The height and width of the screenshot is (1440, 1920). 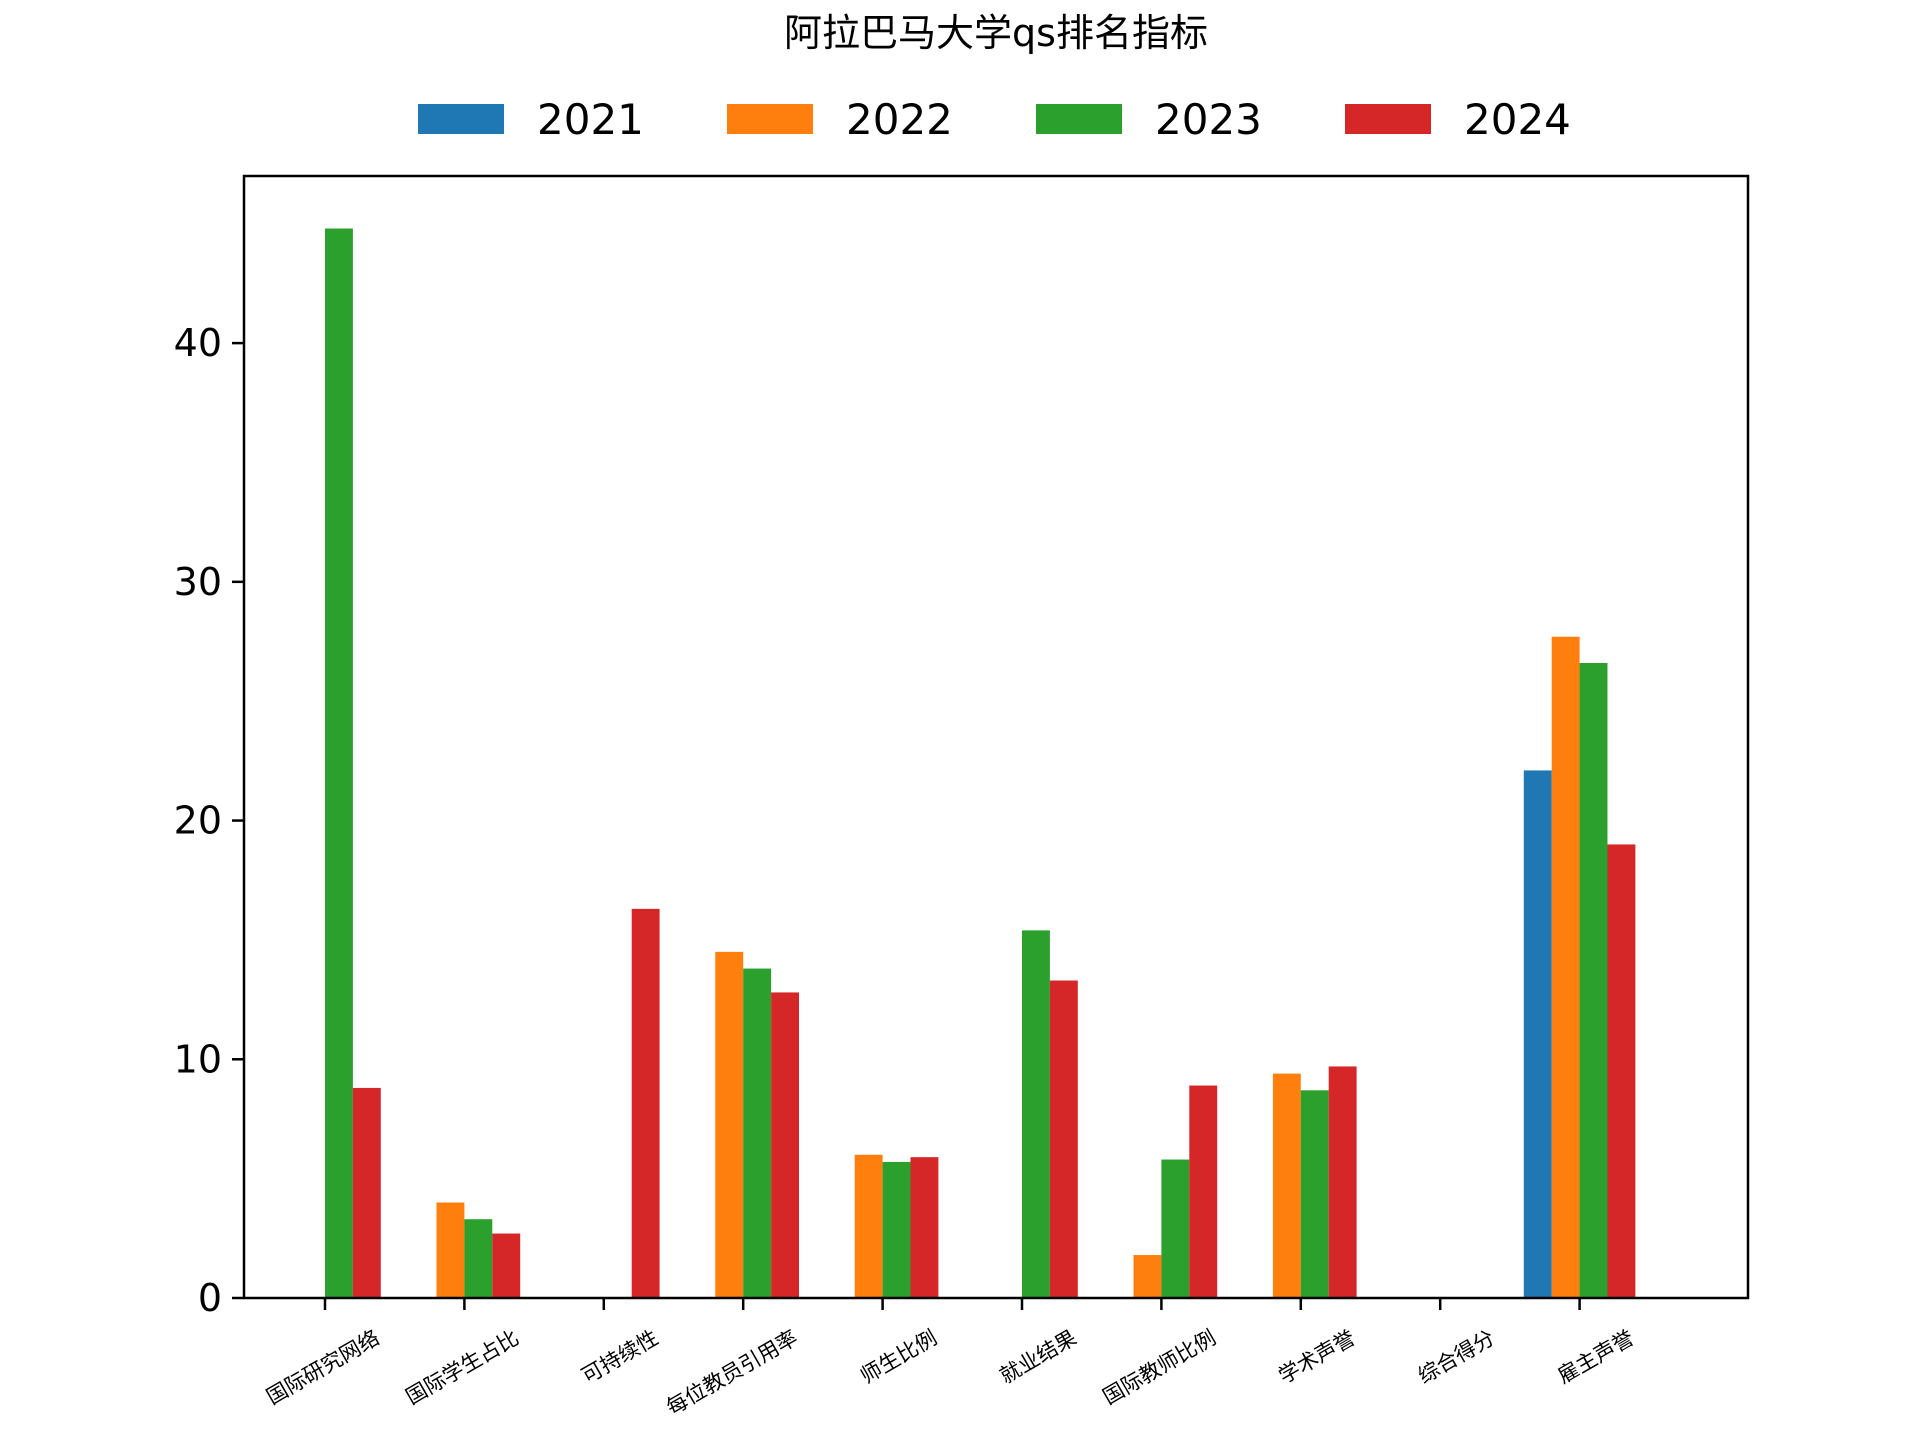 I want to click on legend-label-2023: 2023, so click(x=1208, y=119).